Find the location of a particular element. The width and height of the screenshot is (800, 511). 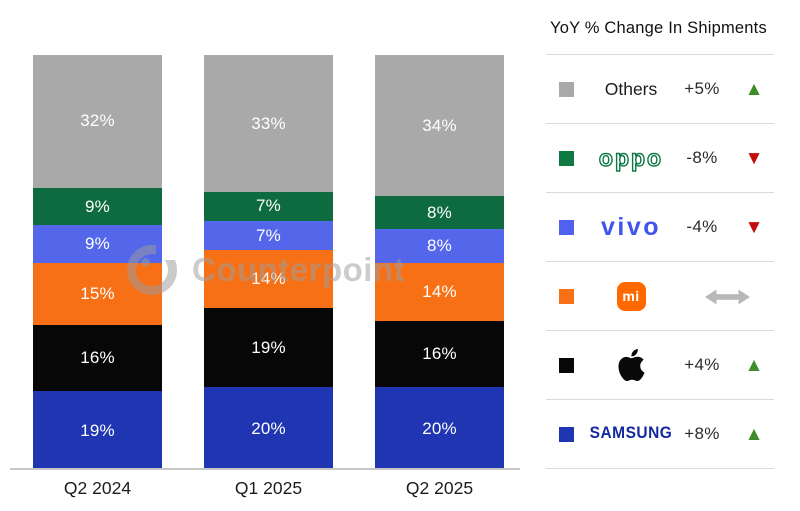

segment-value-label: 34% is located at coordinates (439, 125).